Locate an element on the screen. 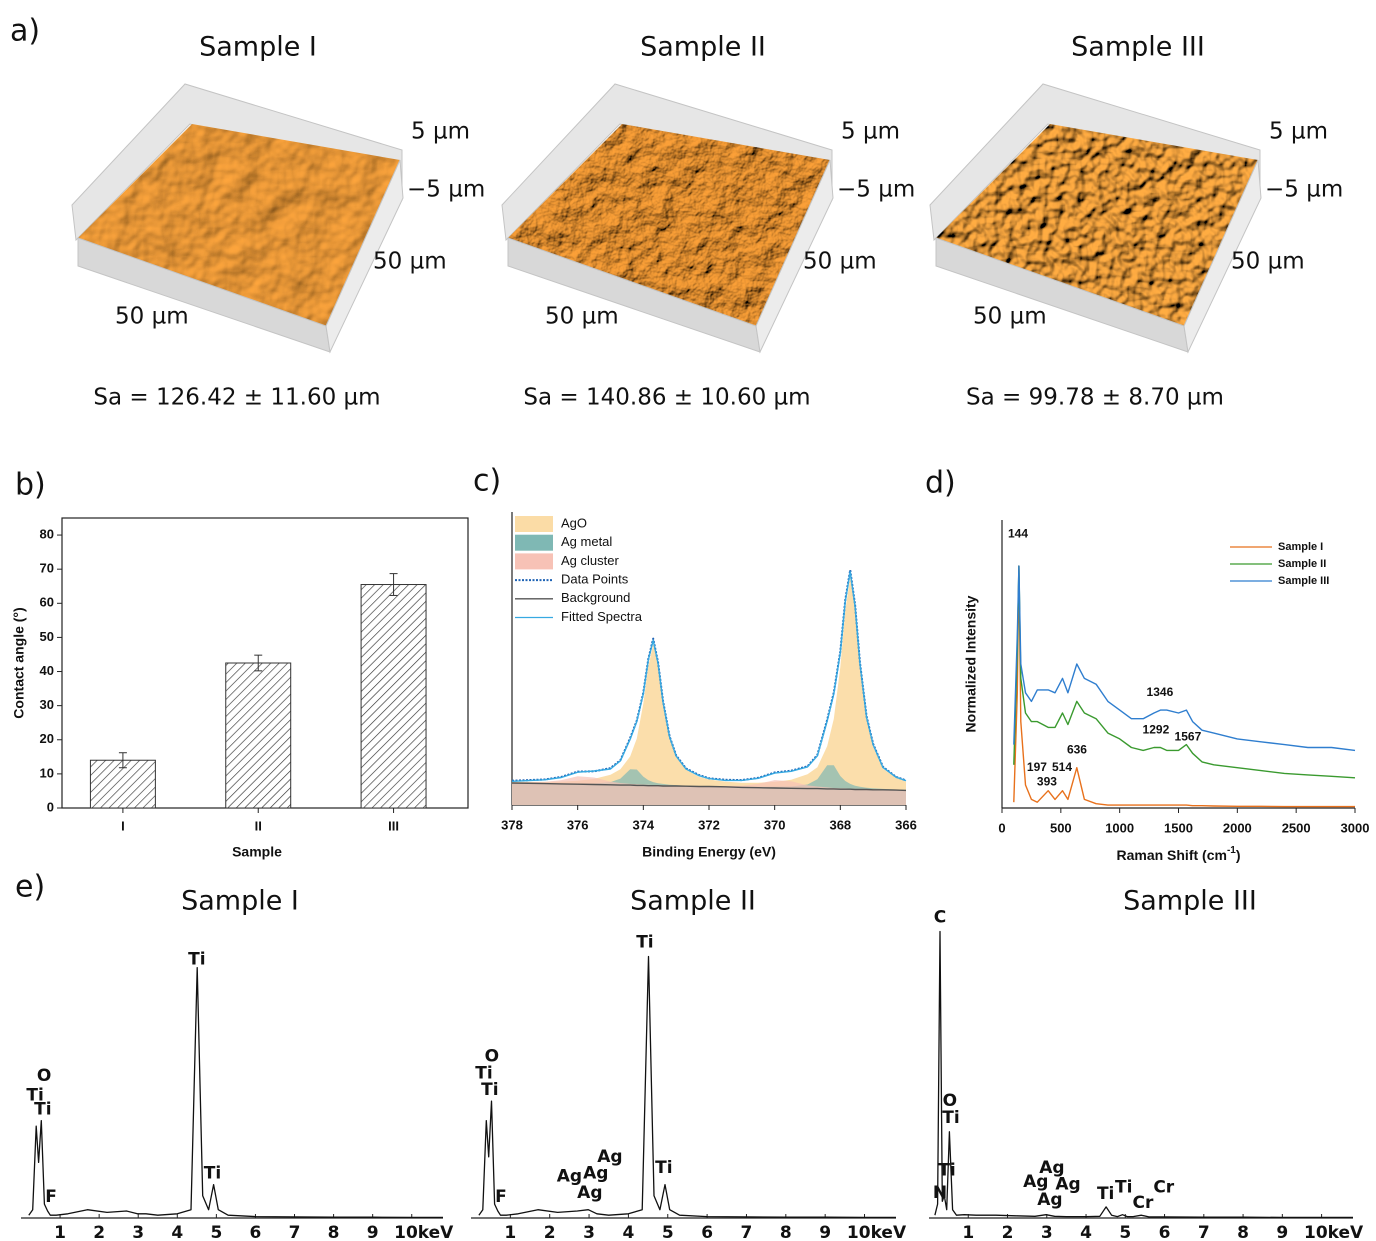 This screenshot has width=1376, height=1241. legend-label: Ag metal is located at coordinates (586, 541).